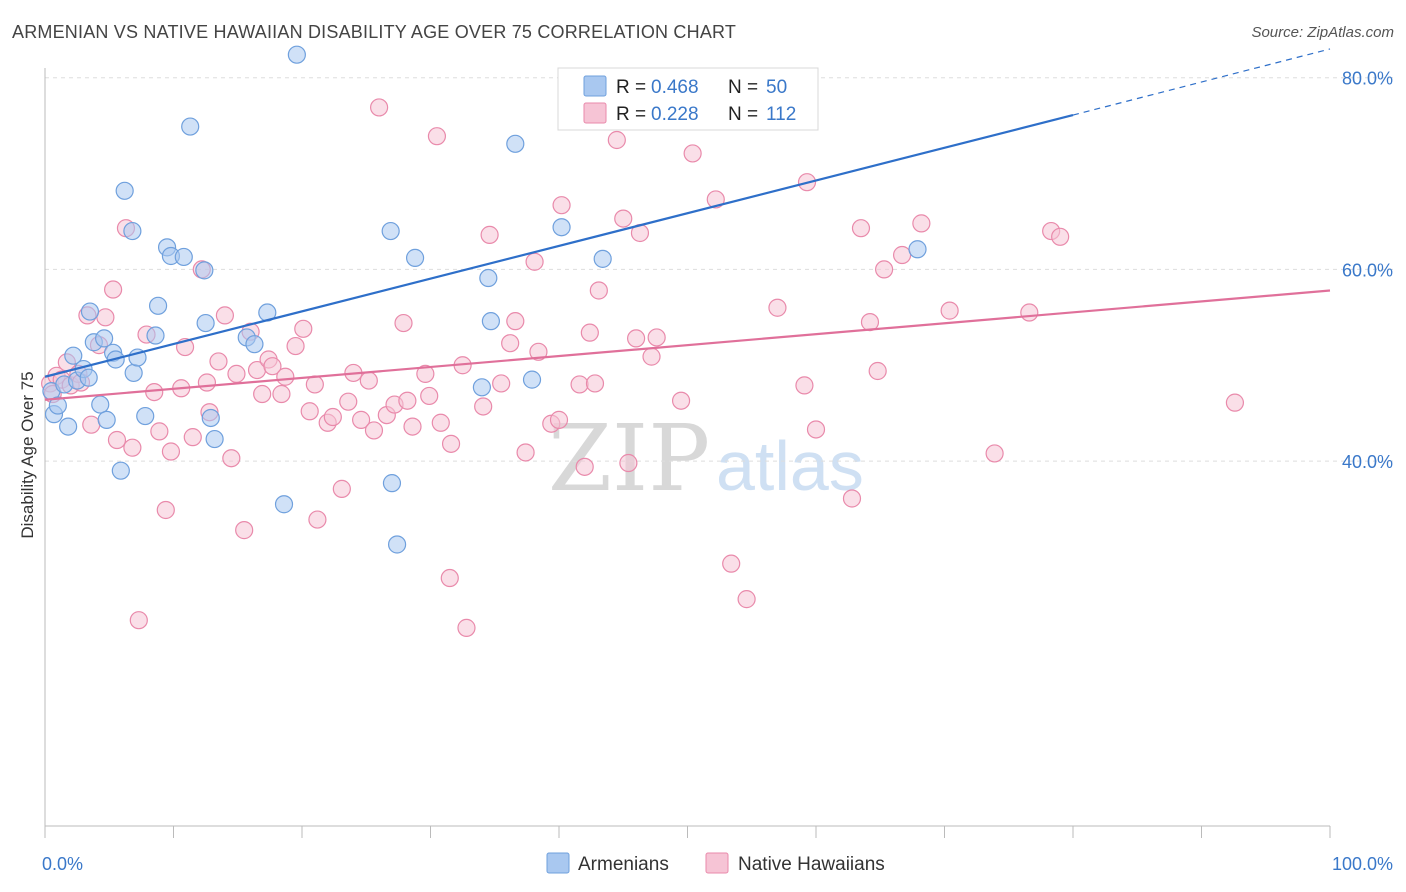 This screenshot has width=1406, height=892. What do you see at coordinates (1201, 82) in the screenshot?
I see `armenian-trend-extension` at bounding box center [1201, 82].